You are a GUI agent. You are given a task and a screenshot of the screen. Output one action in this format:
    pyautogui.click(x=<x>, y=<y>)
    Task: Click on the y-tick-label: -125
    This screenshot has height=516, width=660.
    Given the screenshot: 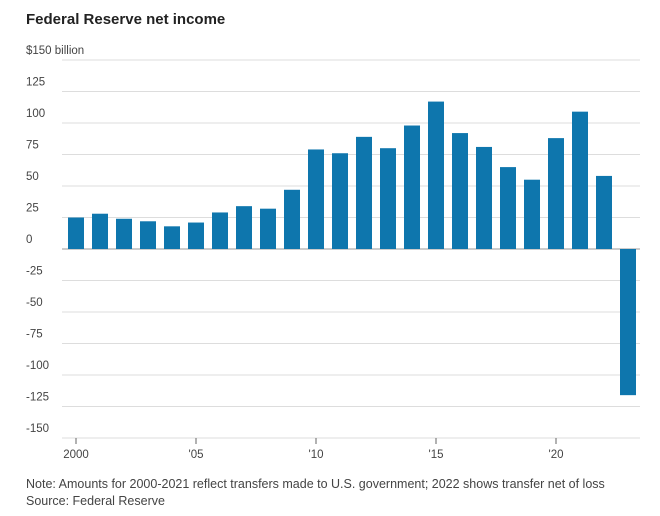 What is the action you would take?
    pyautogui.click(x=37, y=398)
    